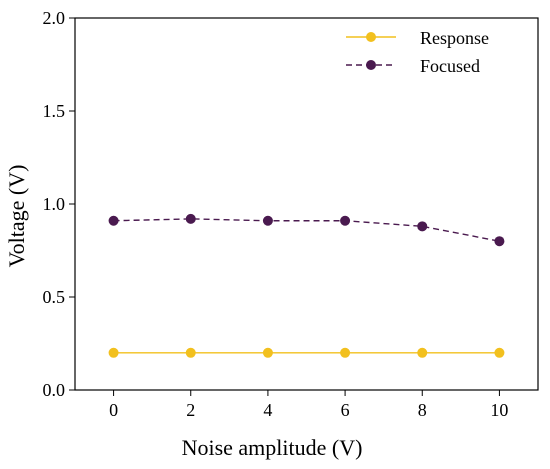 The width and height of the screenshot is (550, 469). What do you see at coordinates (422, 410) in the screenshot?
I see `x-tick-label: 8` at bounding box center [422, 410].